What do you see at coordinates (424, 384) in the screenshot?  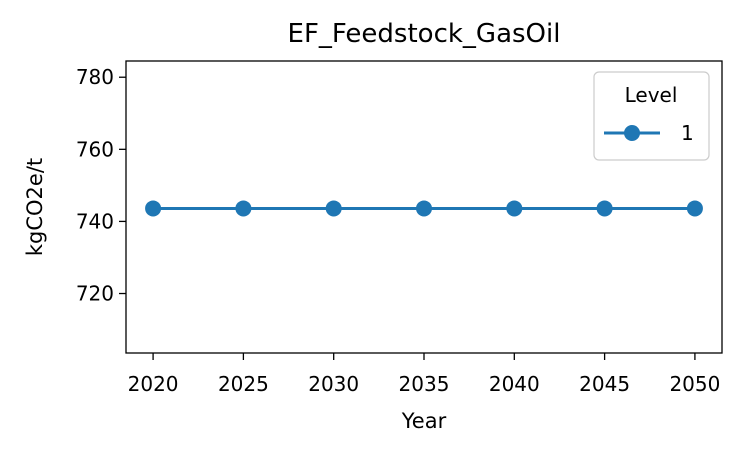 I see `x-tick-label: 2035` at bounding box center [424, 384].